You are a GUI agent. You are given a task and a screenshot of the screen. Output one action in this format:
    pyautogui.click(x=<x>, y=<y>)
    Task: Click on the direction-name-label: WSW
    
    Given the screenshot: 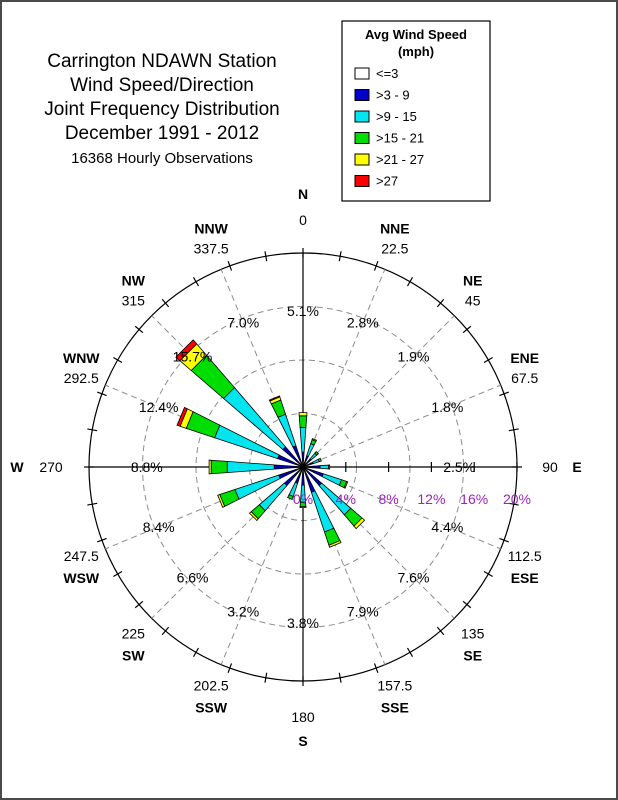 What is the action you would take?
    pyautogui.click(x=81, y=578)
    